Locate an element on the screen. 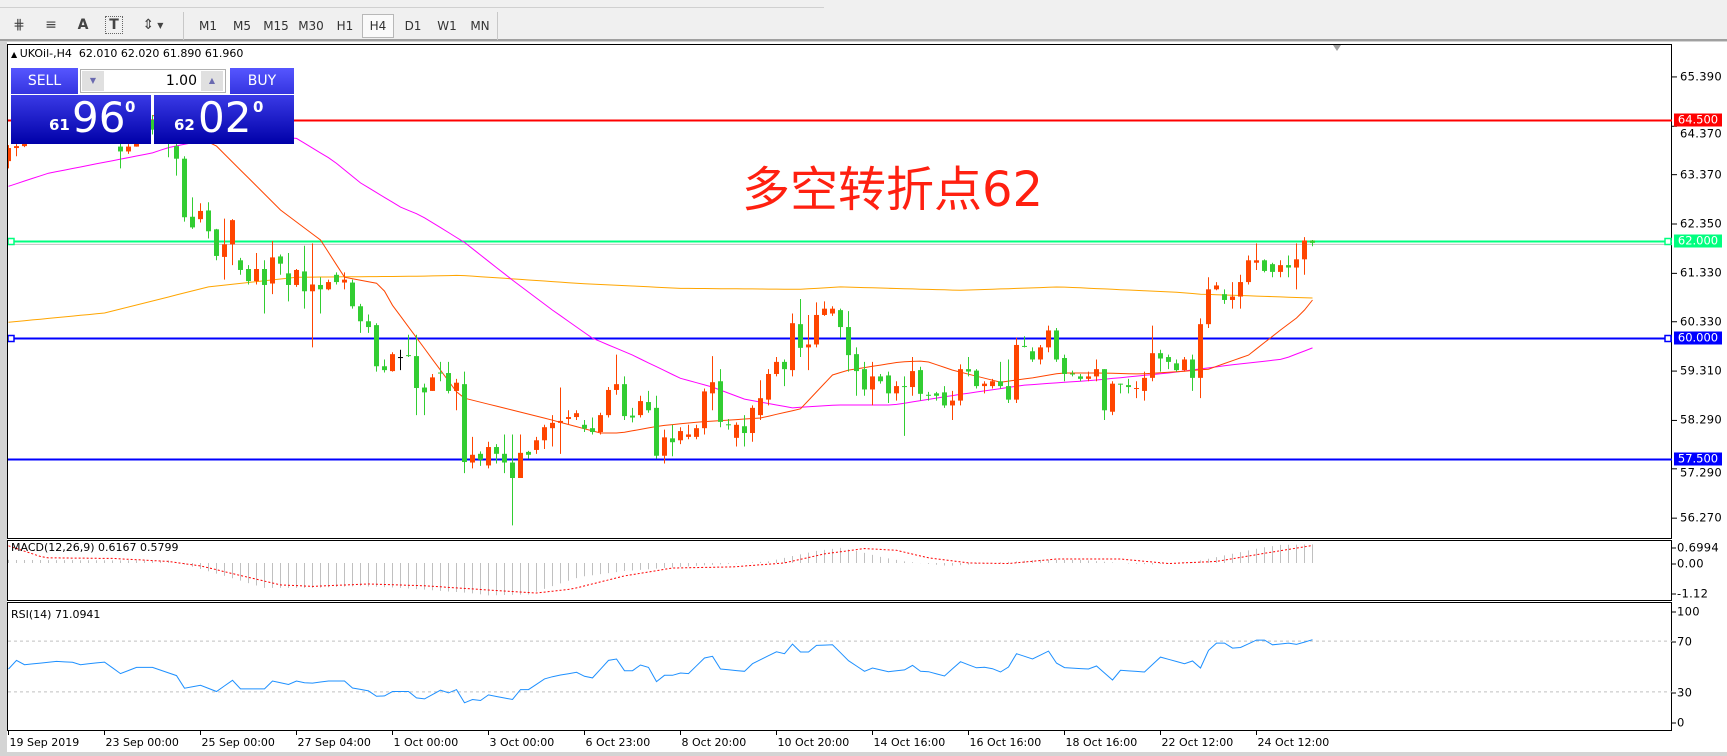 The width and height of the screenshot is (1727, 756). macd-signal-line is located at coordinates (660, 569).